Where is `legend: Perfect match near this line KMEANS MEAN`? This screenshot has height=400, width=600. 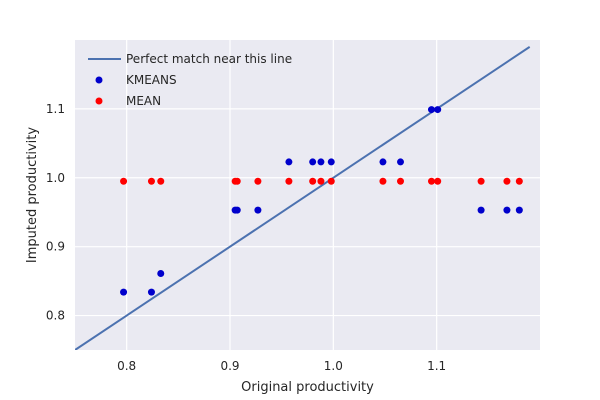
legend: Perfect match near this line KMEANS MEAN is located at coordinates (190, 80).